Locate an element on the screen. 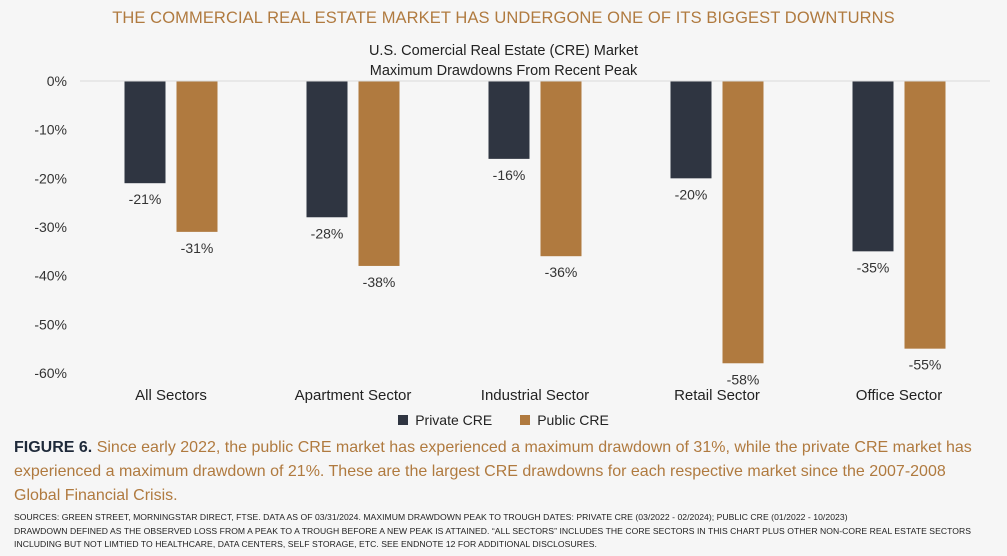 The image size is (1007, 556). category-label: Industrial Sector is located at coordinates (535, 395).